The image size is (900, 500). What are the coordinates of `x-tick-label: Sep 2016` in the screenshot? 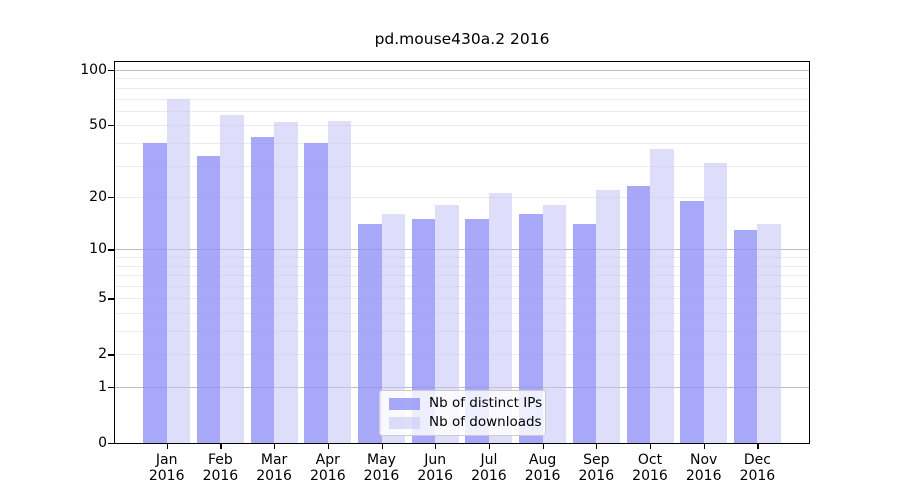 It's located at (596, 468).